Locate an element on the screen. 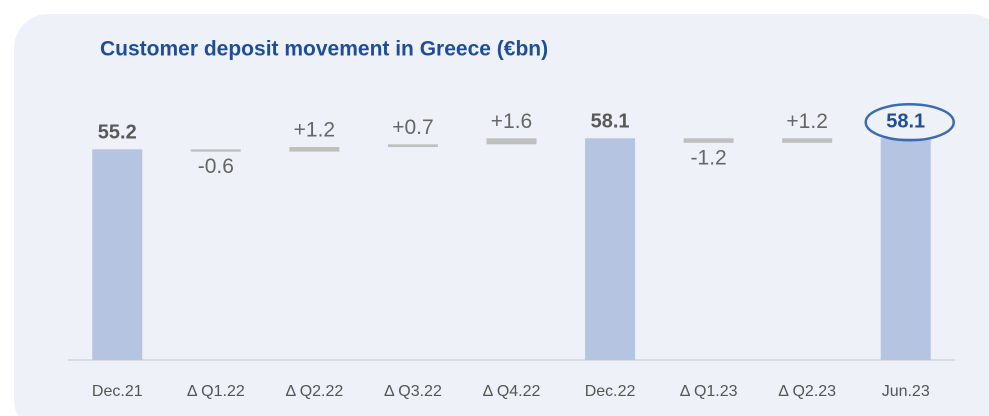  x-tick-label: Δ Q2.22 is located at coordinates (314, 391).